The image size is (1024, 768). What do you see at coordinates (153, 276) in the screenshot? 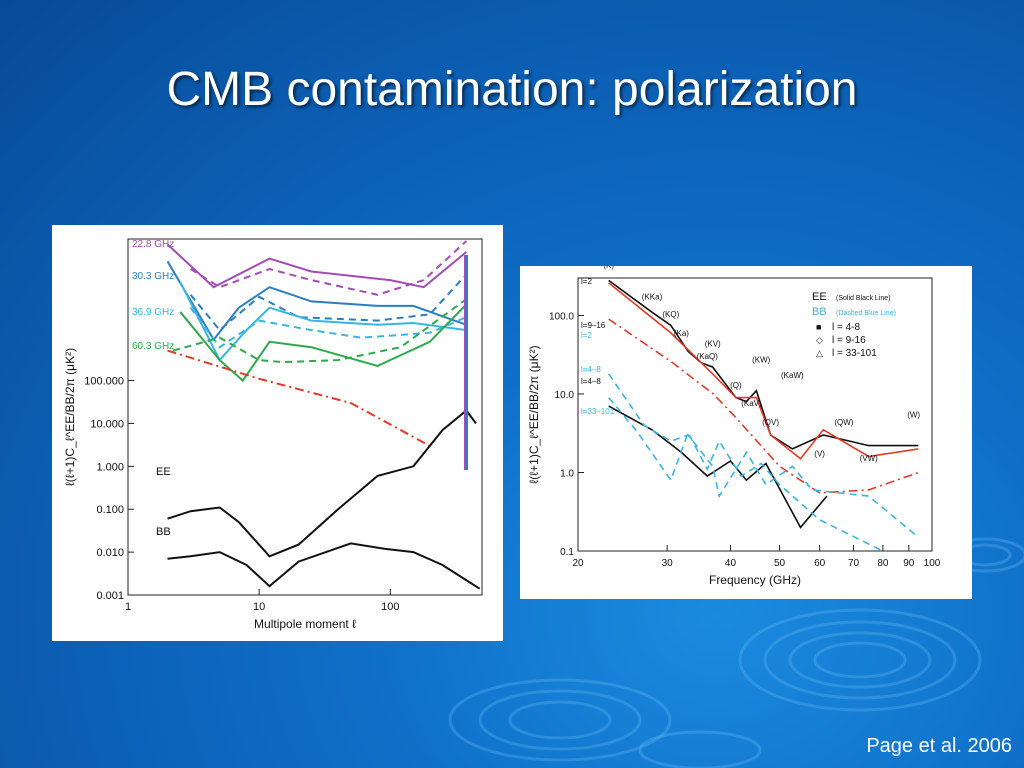
I see `band-label: 30.3 GHz` at bounding box center [153, 276].